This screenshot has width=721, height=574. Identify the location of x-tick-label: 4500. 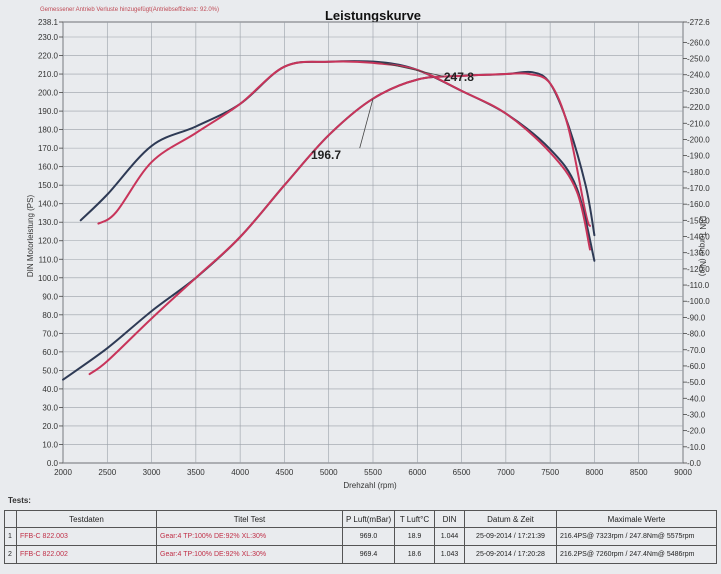
(285, 472).